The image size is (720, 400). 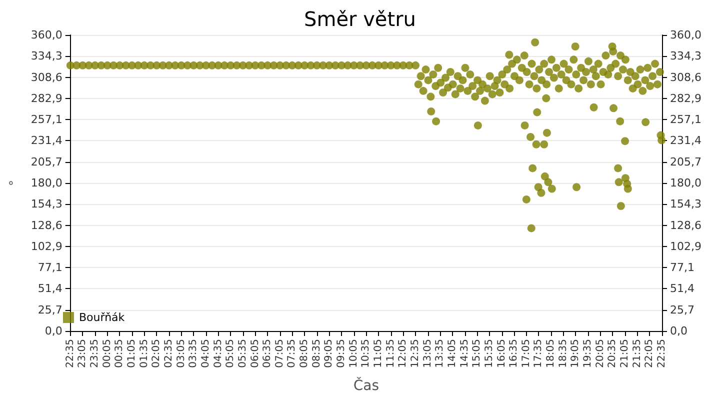 I want to click on y-tick-label: 334,3, so click(x=46, y=56).